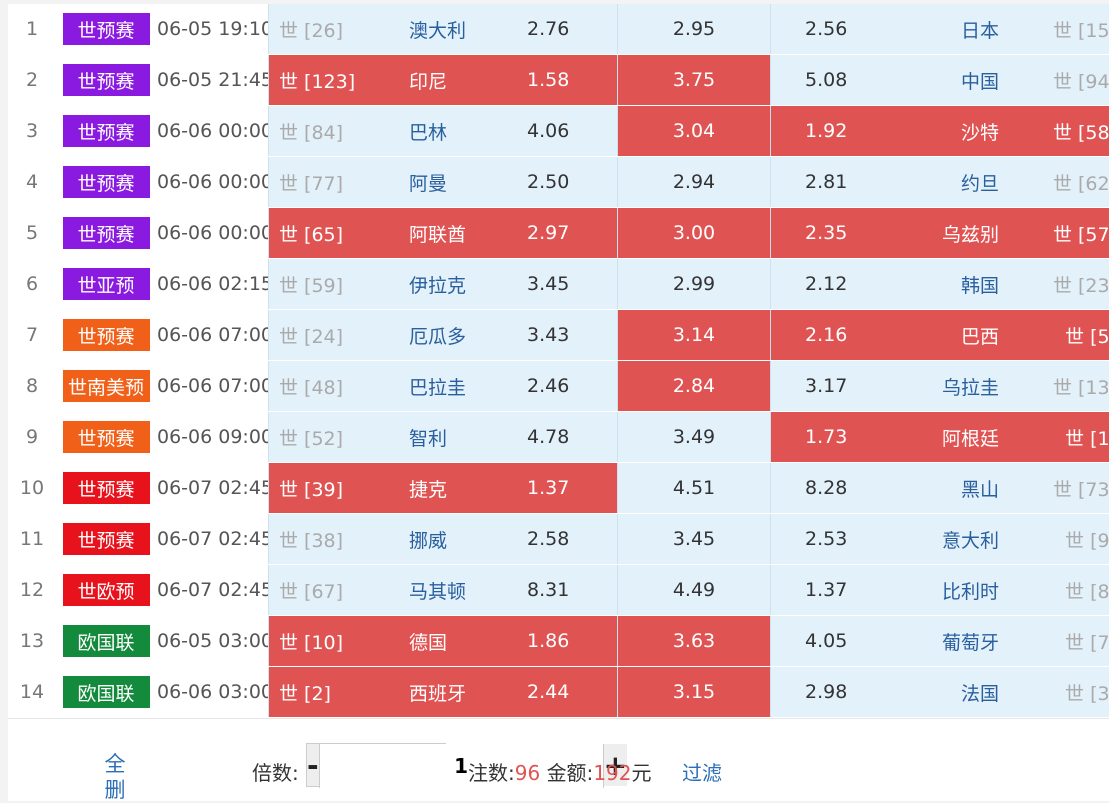  I want to click on home-win-option: 世 [2] 西班牙 2.44, so click(442, 692).